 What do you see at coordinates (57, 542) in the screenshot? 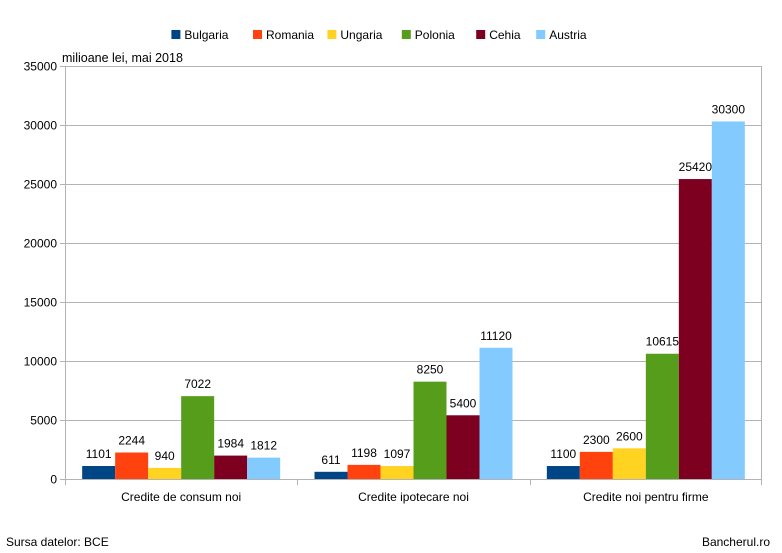
I see `source-note: Sursa datelor: BCE` at bounding box center [57, 542].